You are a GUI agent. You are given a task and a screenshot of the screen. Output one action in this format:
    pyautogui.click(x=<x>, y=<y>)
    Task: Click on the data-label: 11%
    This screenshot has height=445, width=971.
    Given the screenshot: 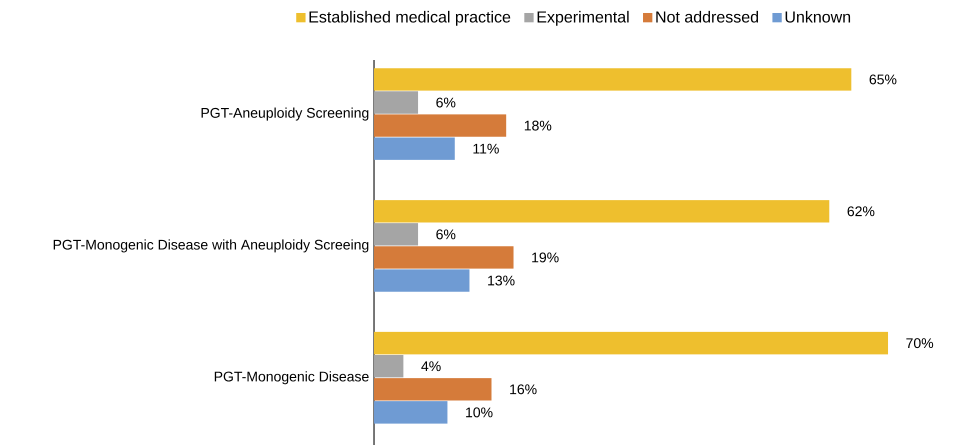 What is the action you would take?
    pyautogui.click(x=486, y=149)
    